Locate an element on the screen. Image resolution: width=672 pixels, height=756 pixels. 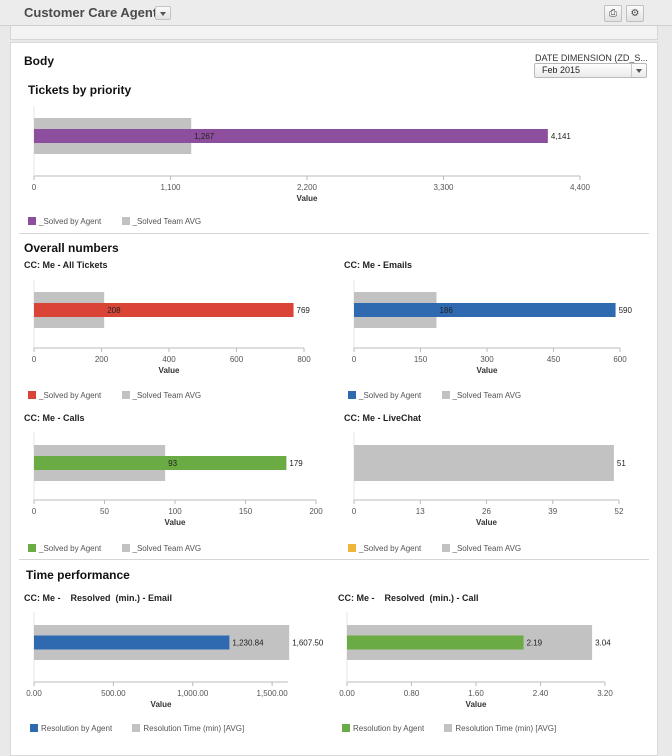
legend-item: Resolution by Agent is located at coordinates (383, 728).